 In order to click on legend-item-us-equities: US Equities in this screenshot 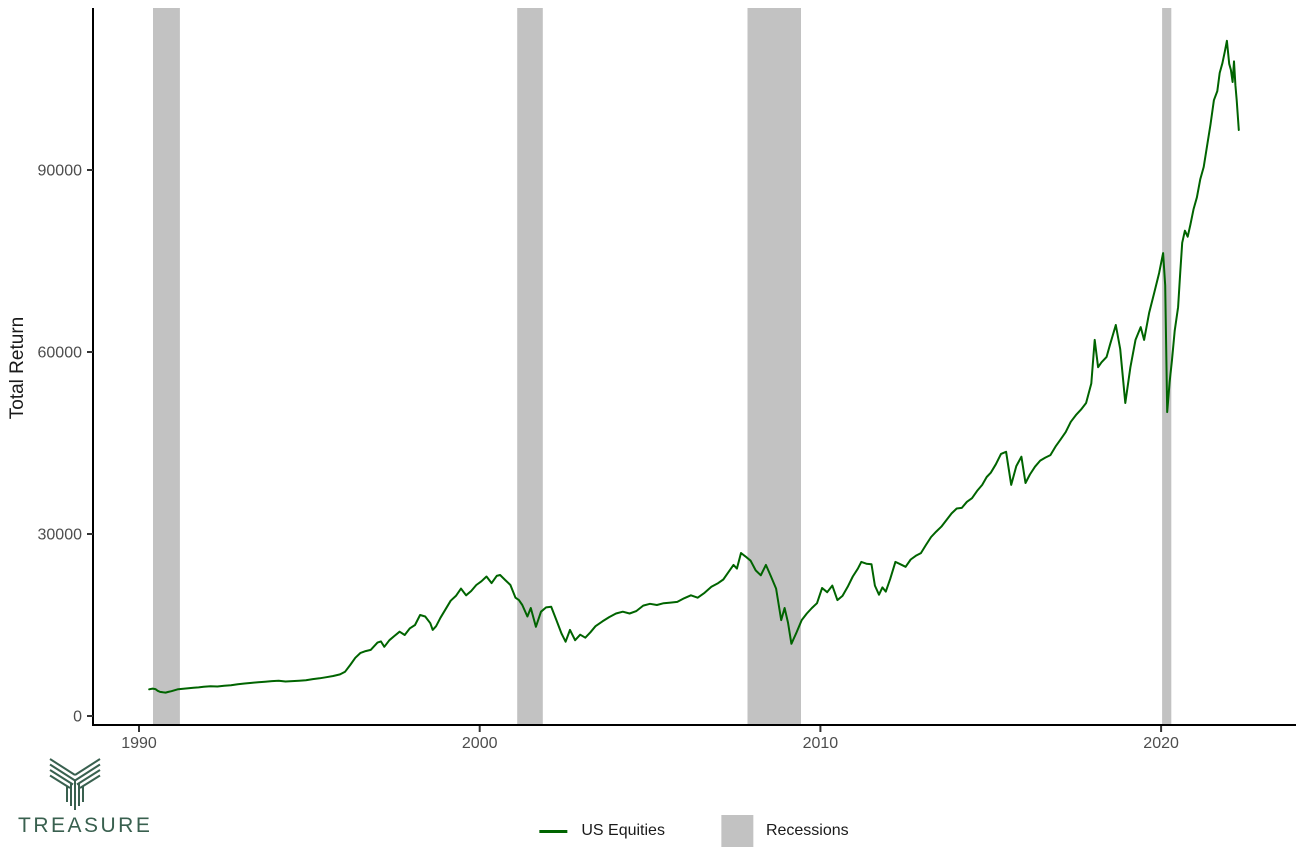, I will do `click(602, 831)`.